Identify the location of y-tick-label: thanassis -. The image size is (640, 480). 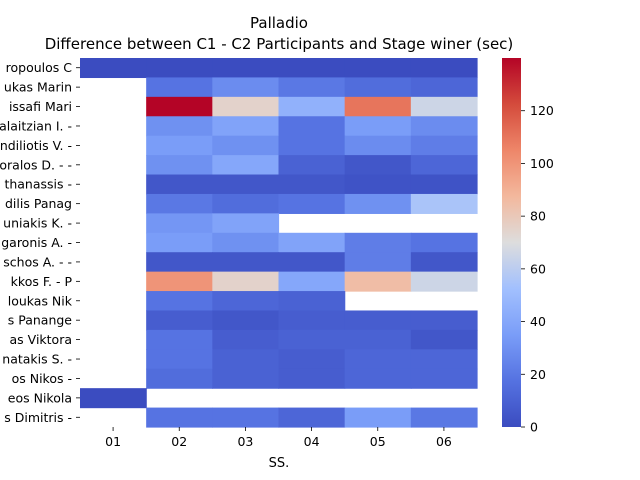
(38, 184).